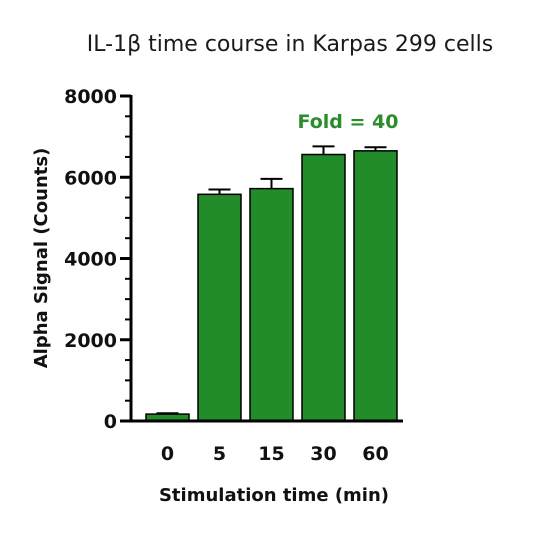 The image size is (540, 533). I want to click on y-tick-label: 4000, so click(90, 260).